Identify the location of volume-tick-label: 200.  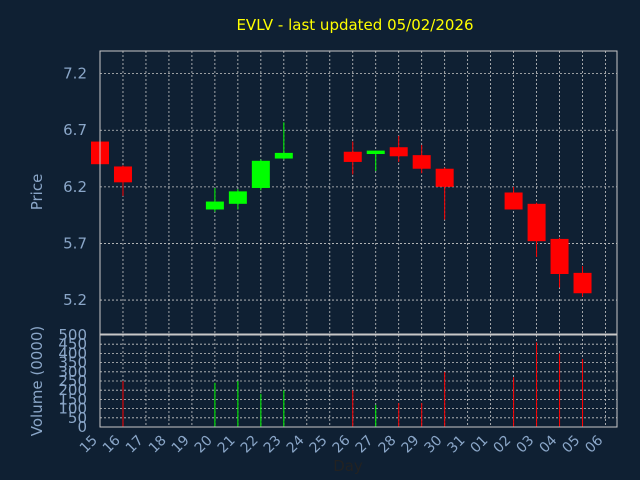
(72, 390).